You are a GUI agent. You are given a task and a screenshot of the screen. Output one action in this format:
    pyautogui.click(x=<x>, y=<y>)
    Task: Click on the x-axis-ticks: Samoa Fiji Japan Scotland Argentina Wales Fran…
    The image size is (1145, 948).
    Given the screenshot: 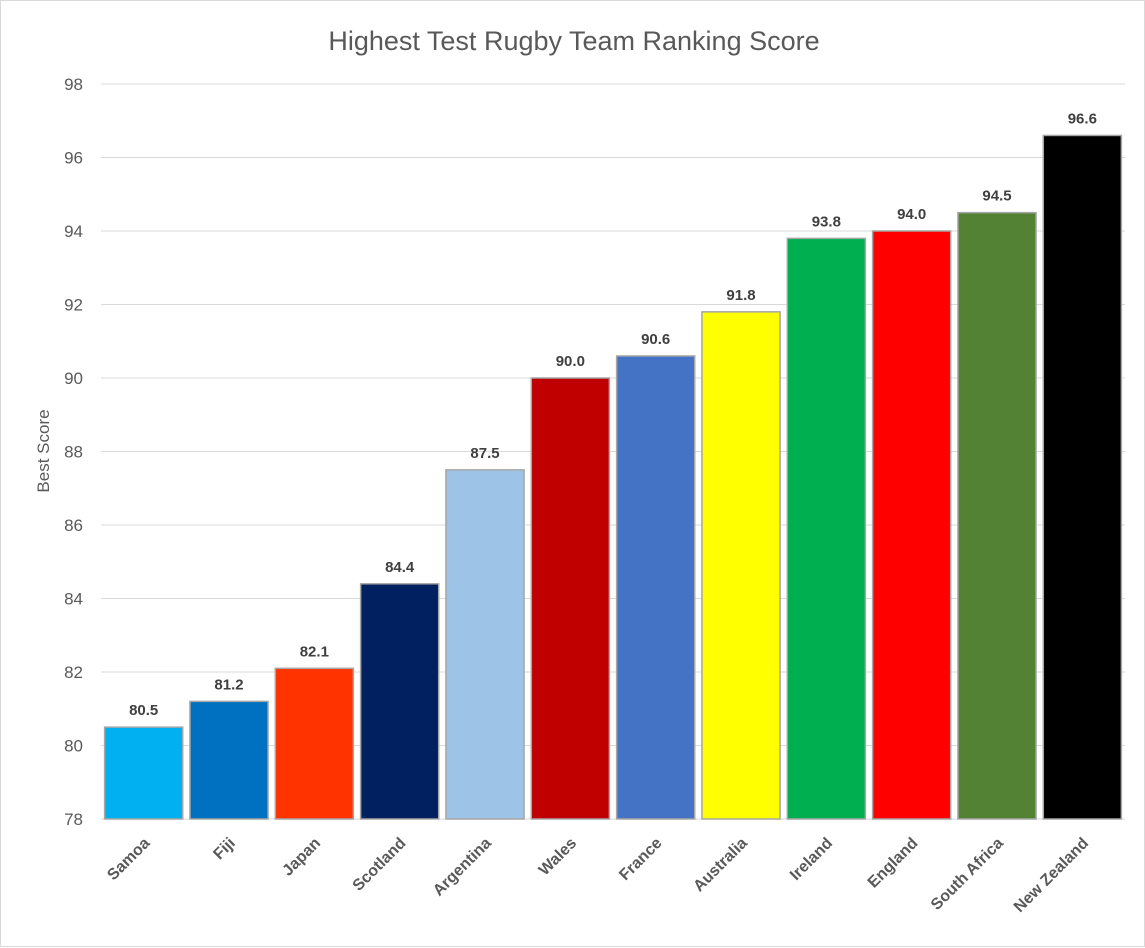 What is the action you would take?
    pyautogui.click(x=598, y=875)
    